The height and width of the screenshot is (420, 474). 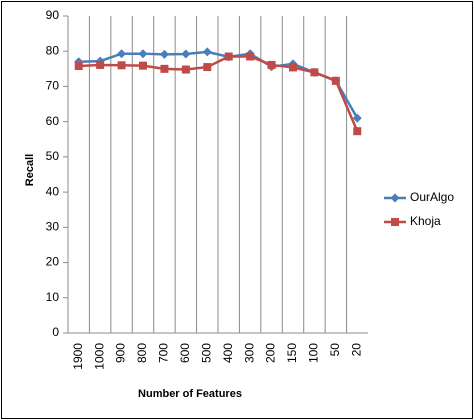 I want to click on legend-label: Khoja, so click(x=425, y=221).